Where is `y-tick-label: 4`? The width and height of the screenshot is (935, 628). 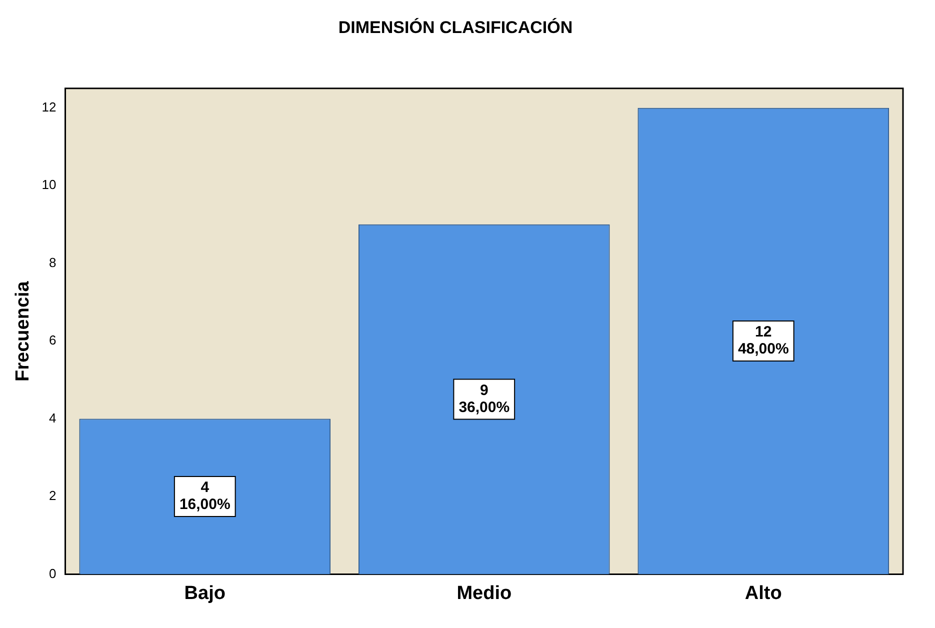 y-tick-label: 4 is located at coordinates (52, 418).